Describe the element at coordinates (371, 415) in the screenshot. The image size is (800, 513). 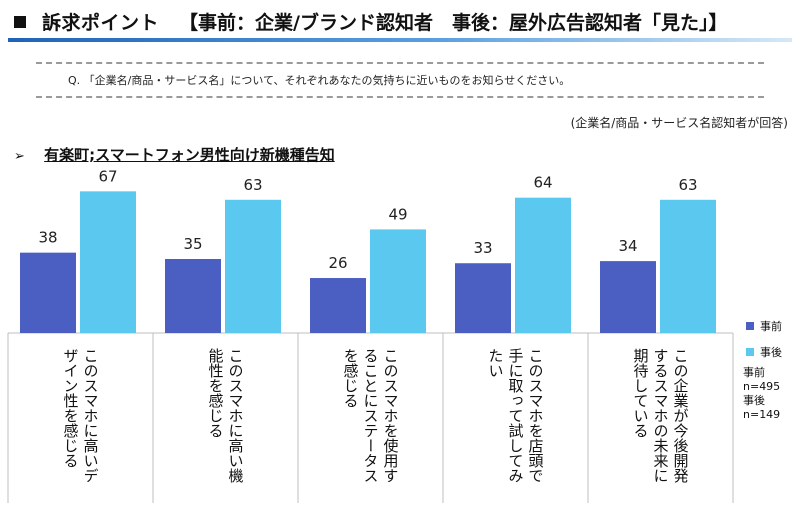
I see `category-label: ることにステータス` at that location.